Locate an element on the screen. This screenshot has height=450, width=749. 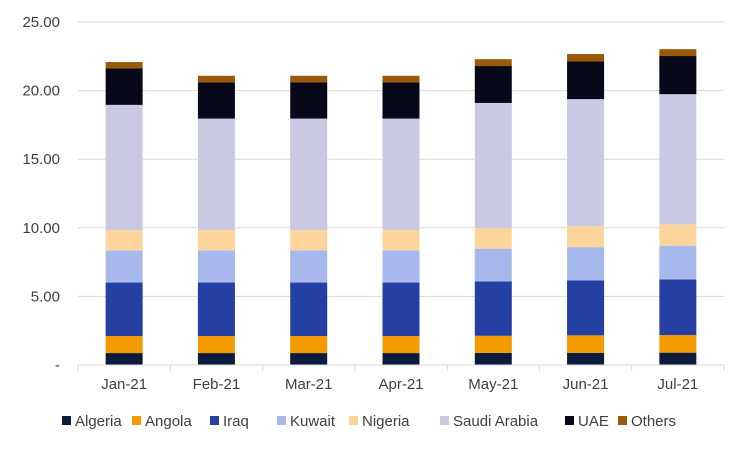
legend-item: UAE is located at coordinates (587, 421).